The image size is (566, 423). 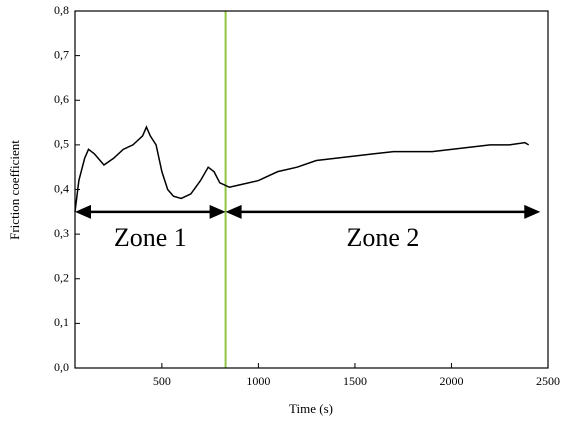 What do you see at coordinates (61, 322) in the screenshot?
I see `y-tick-label: 0,1` at bounding box center [61, 322].